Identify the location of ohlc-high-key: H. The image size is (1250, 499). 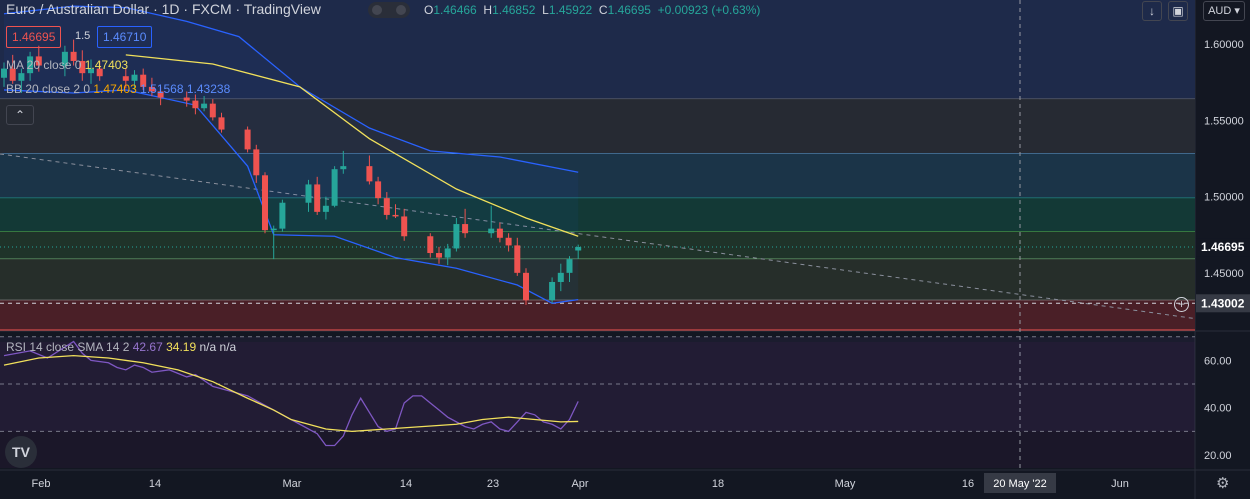
(488, 10).